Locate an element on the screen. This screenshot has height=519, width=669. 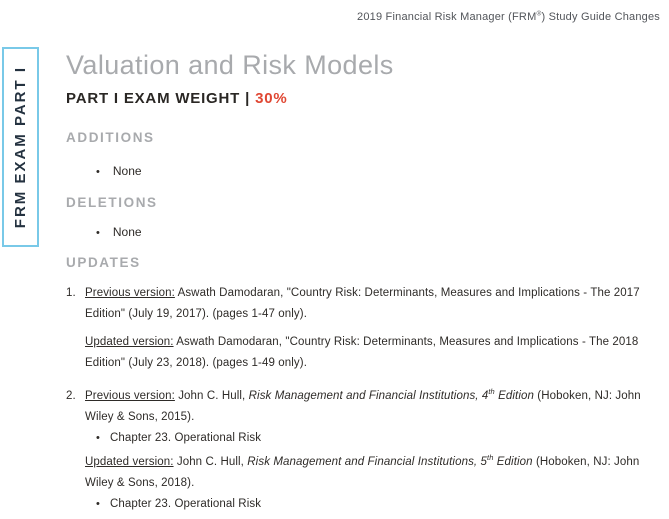
additions-heading: ADDITIONS is located at coordinates (110, 137).